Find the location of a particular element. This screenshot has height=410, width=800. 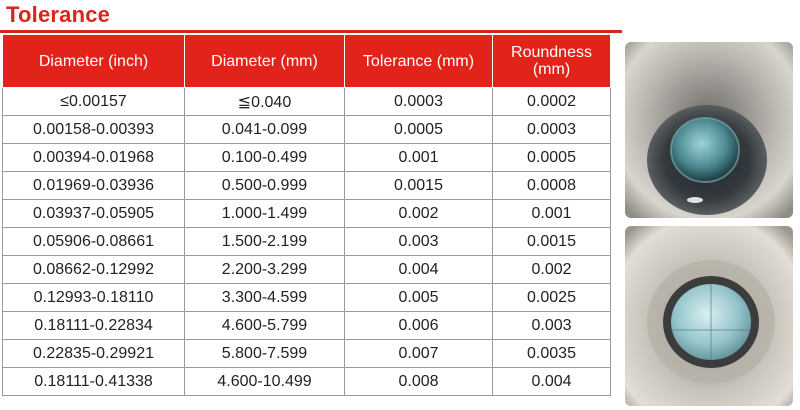

cell-diameter-inch: 0.12993-0.18110 is located at coordinates (93, 297).